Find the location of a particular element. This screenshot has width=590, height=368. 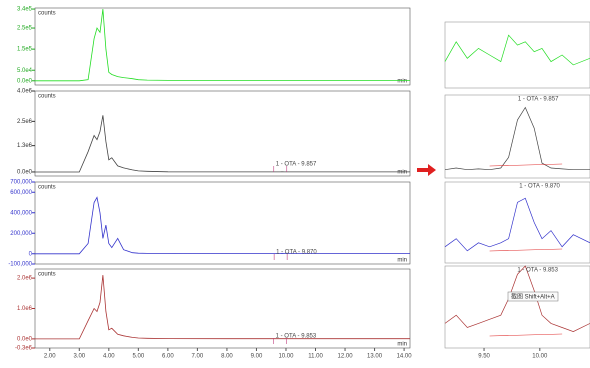

y-tick-label: -0.3e6 is located at coordinates (24, 349).